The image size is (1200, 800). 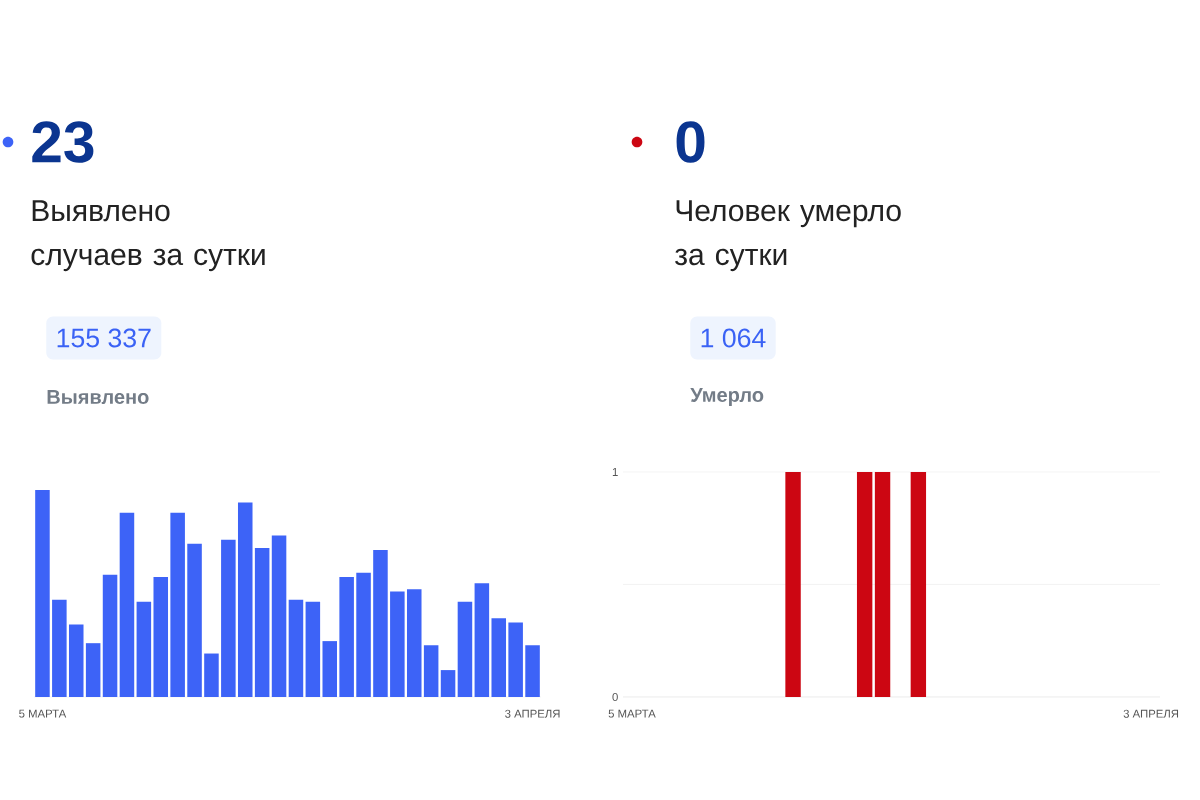 What do you see at coordinates (615, 472) in the screenshot?
I see `y-tick-label: 1` at bounding box center [615, 472].